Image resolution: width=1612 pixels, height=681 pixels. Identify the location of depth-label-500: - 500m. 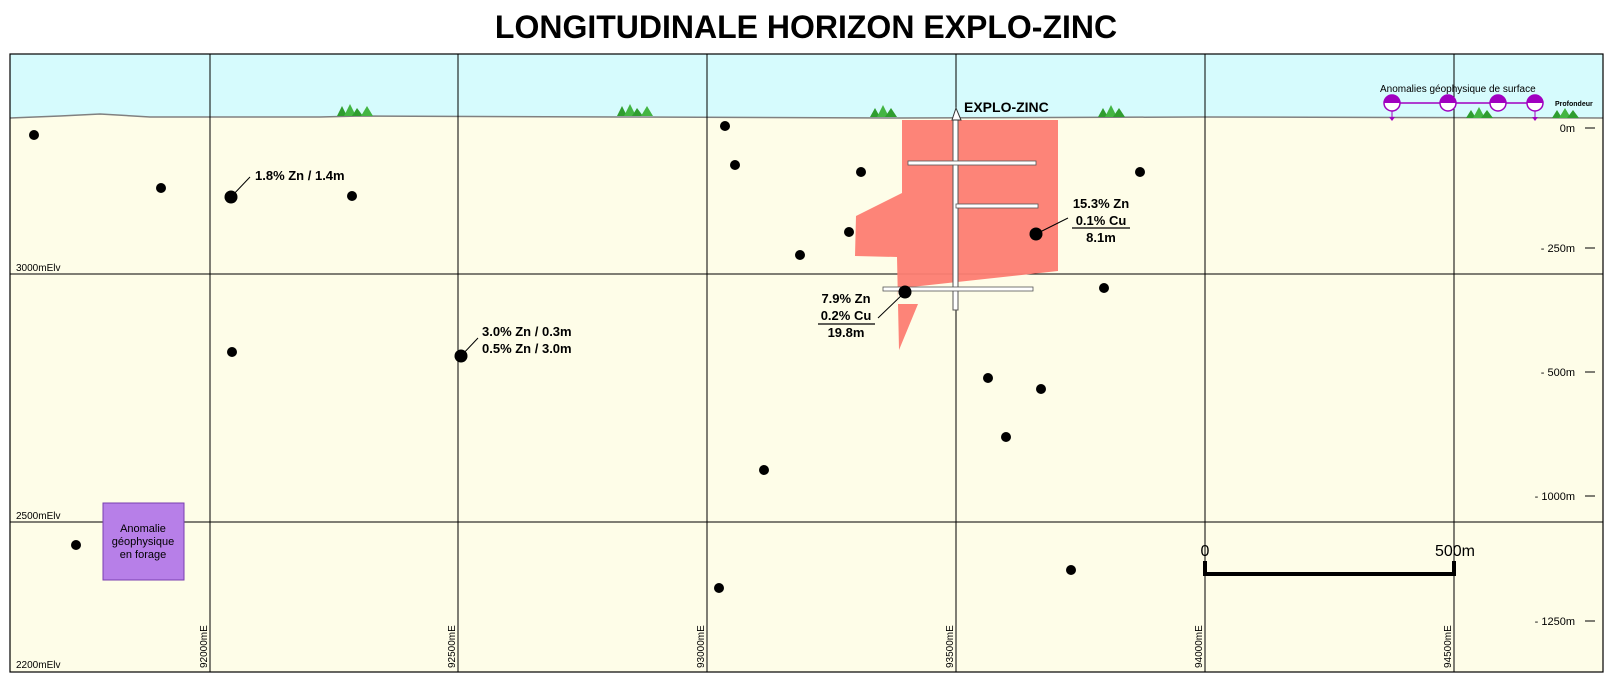
(1558, 373).